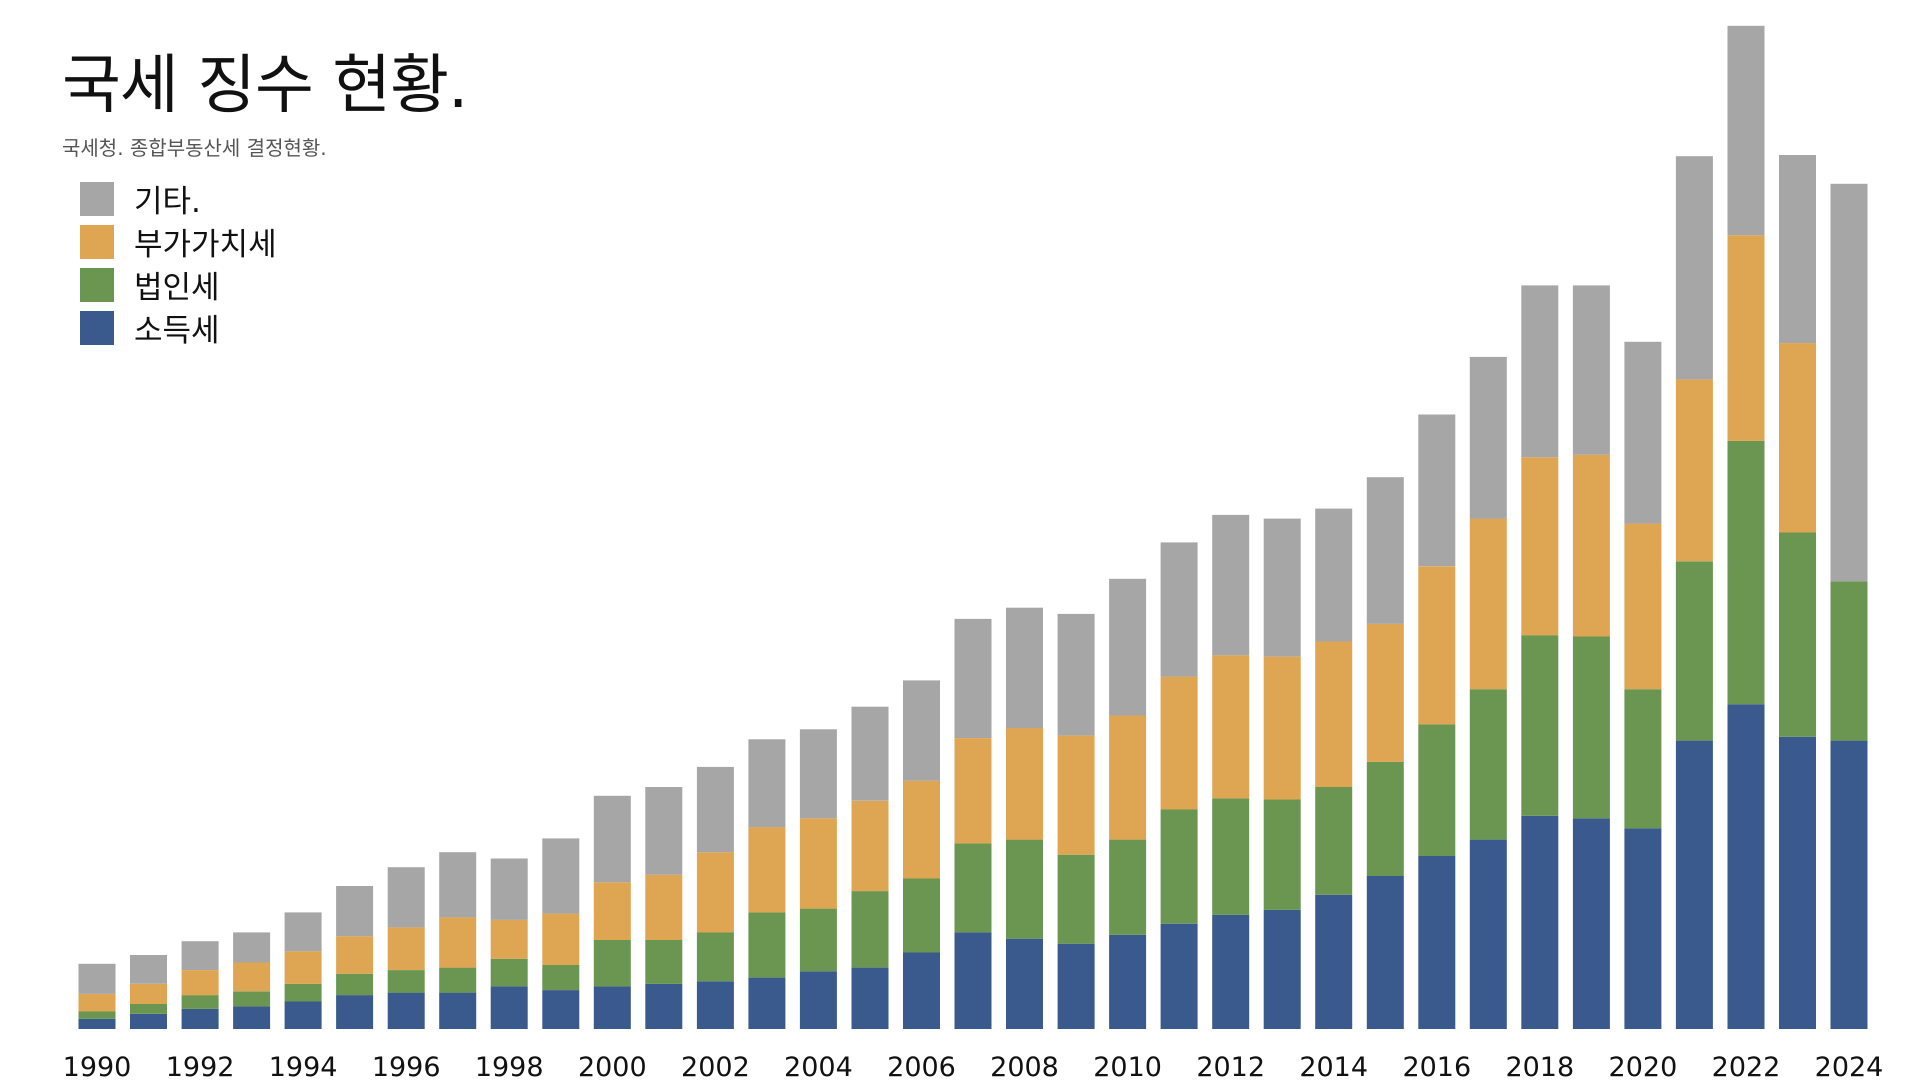 Image resolution: width=1920 pixels, height=1080 pixels. Describe the element at coordinates (265, 86) in the screenshot. I see `chart-title: 국세 징수 현황.` at that location.